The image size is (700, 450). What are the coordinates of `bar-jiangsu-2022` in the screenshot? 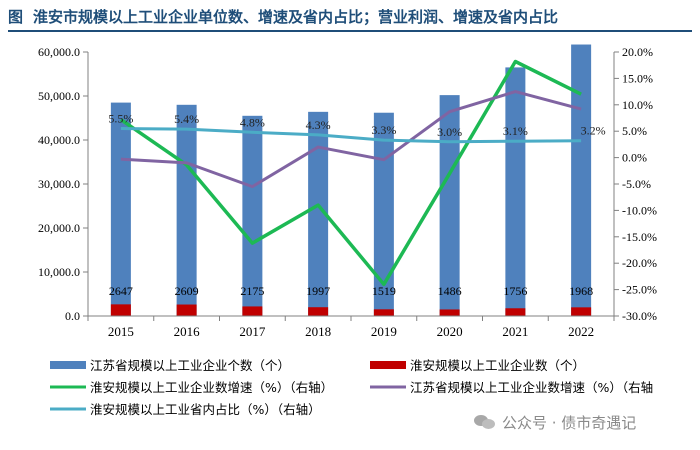 It's located at (581, 180).